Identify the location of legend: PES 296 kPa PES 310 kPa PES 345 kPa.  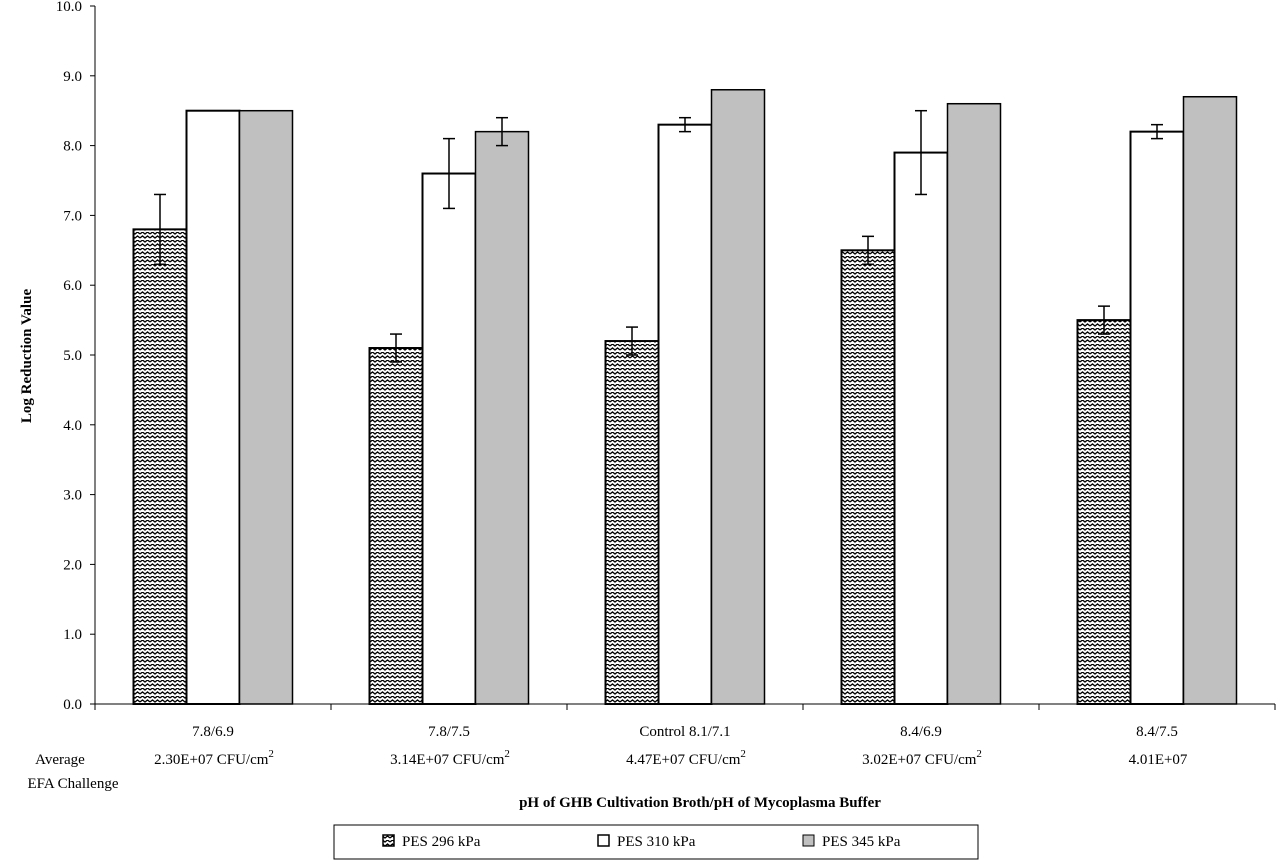
(656, 842).